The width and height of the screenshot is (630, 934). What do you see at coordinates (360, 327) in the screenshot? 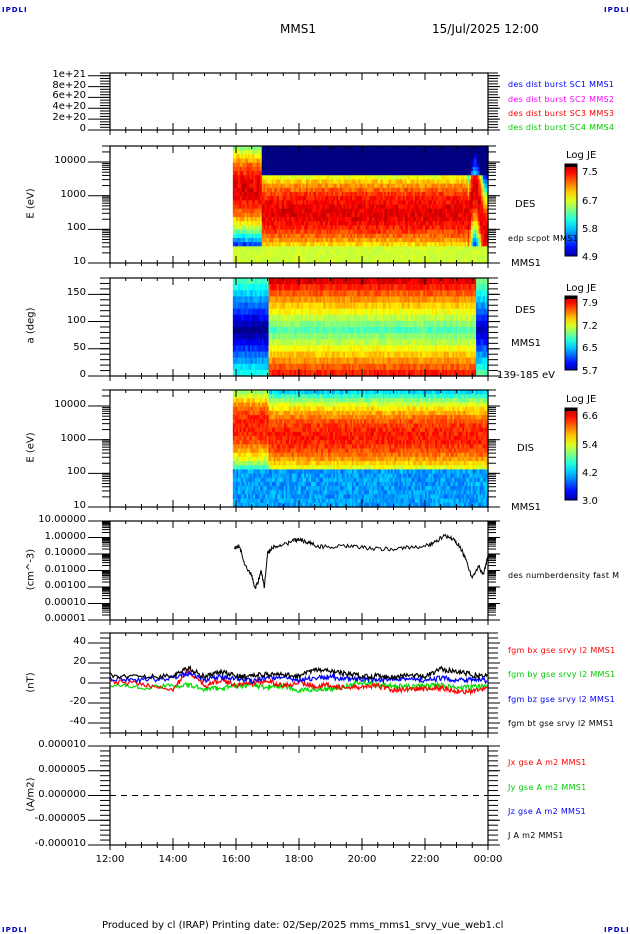
I see `spectrogram-des-pitch` at bounding box center [360, 327].